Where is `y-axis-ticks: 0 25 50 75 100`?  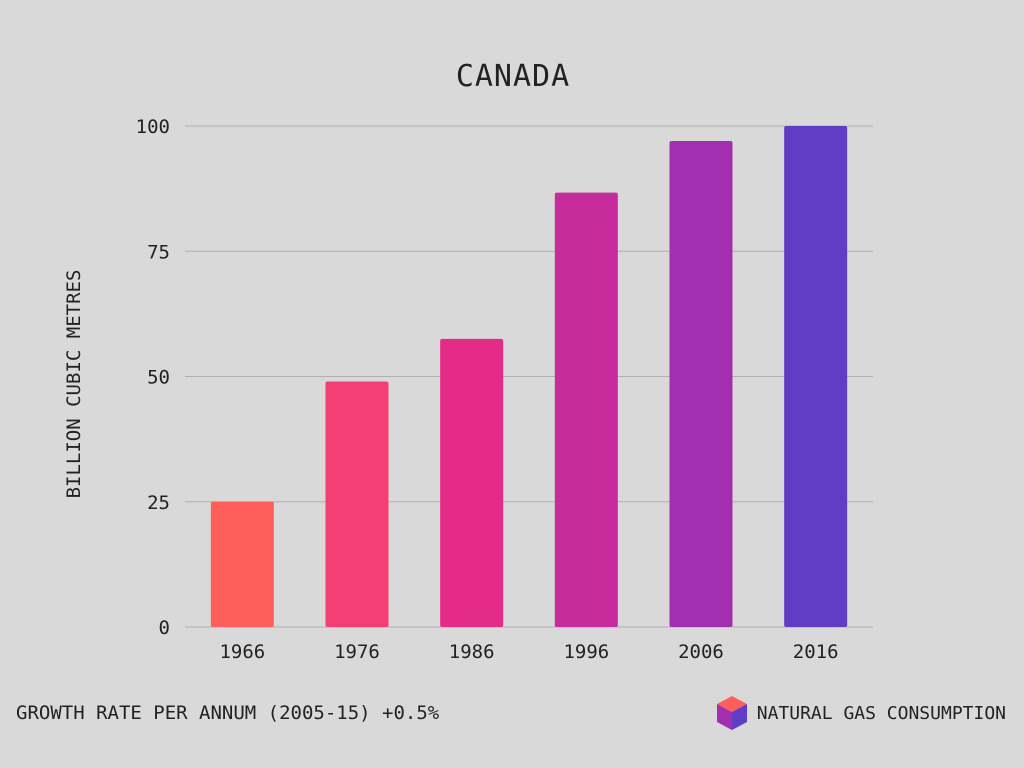
y-axis-ticks: 0 25 50 75 100 is located at coordinates (153, 377).